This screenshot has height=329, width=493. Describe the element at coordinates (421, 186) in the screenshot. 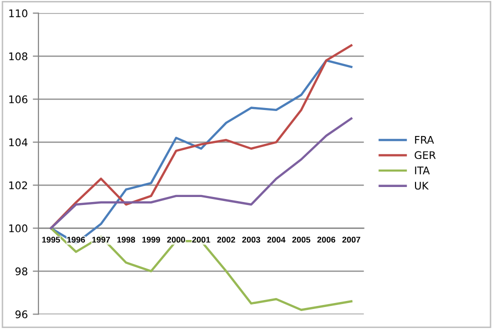

I see `legend-label: UK` at that location.